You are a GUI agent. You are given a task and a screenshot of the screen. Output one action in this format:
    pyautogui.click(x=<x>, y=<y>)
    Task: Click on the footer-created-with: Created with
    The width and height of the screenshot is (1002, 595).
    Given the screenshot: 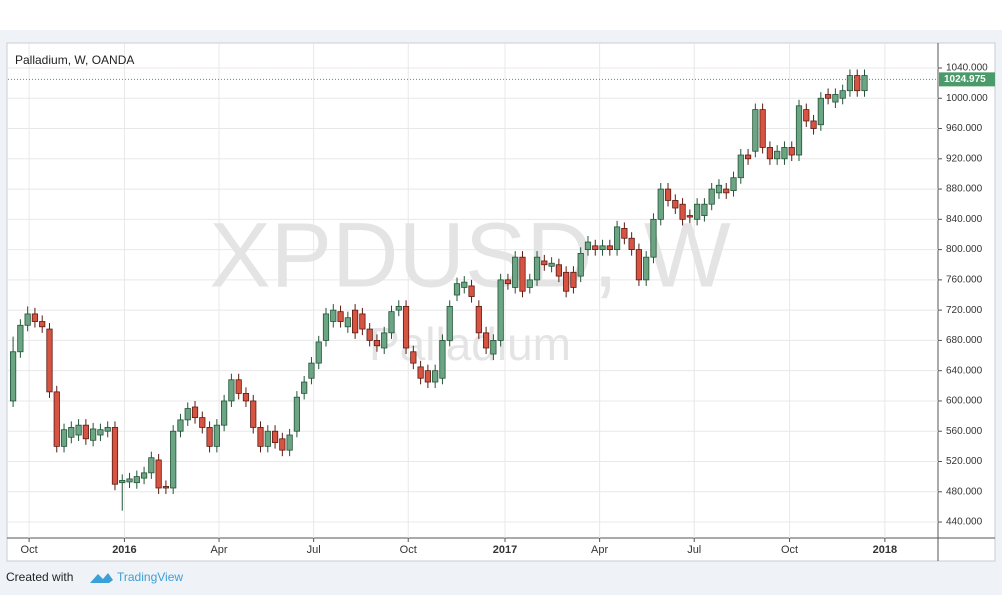 What is the action you would take?
    pyautogui.click(x=39, y=577)
    